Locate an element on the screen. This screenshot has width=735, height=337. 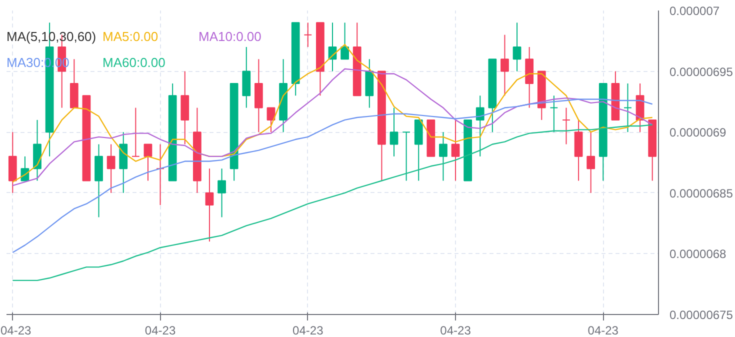
y-tick-label: 0.00000685 is located at coordinates (702, 193).